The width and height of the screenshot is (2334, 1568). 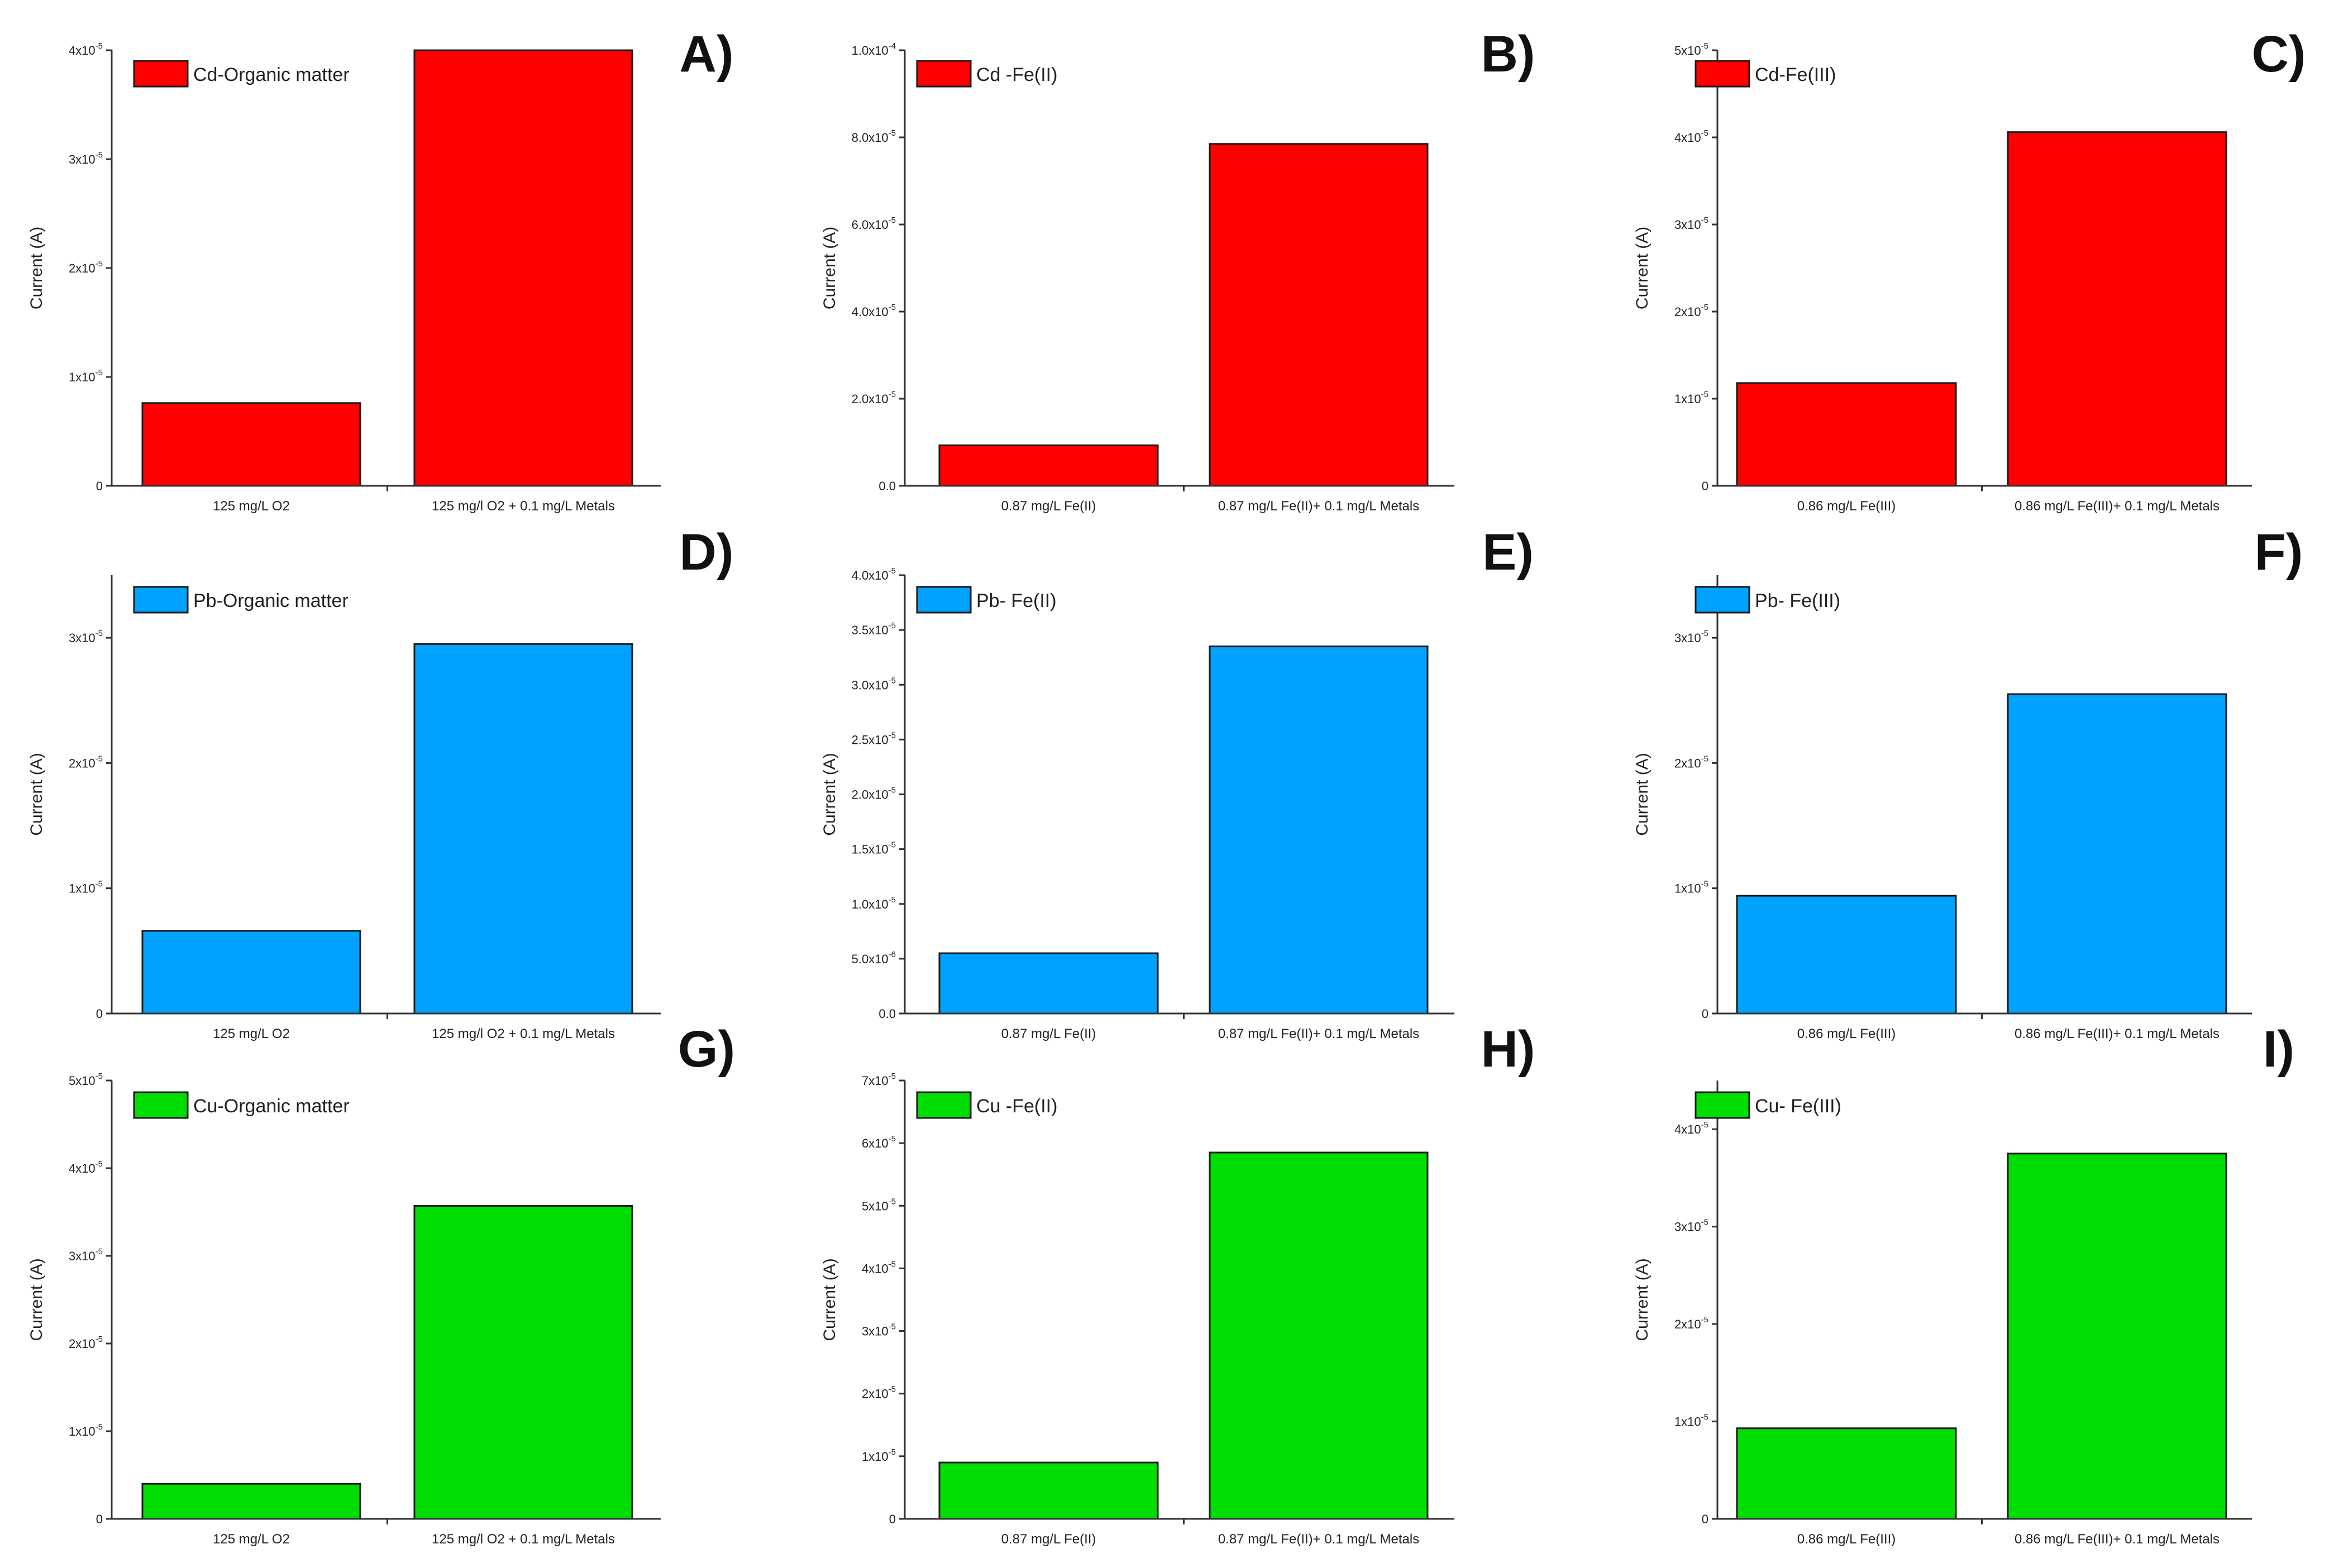 What do you see at coordinates (1017, 600) in the screenshot?
I see `legend-label: Pb- Fe(II)` at bounding box center [1017, 600].